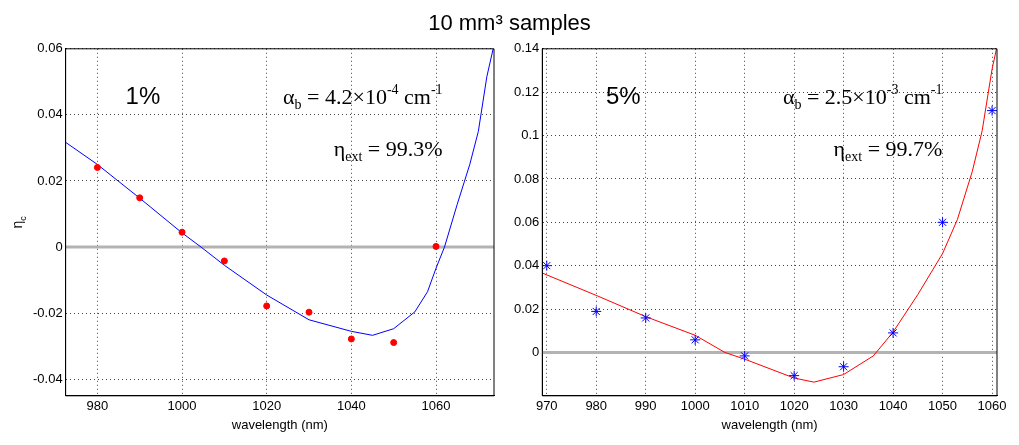  What do you see at coordinates (526, 48) in the screenshot?
I see `y-tick-label: 0.14` at bounding box center [526, 48].